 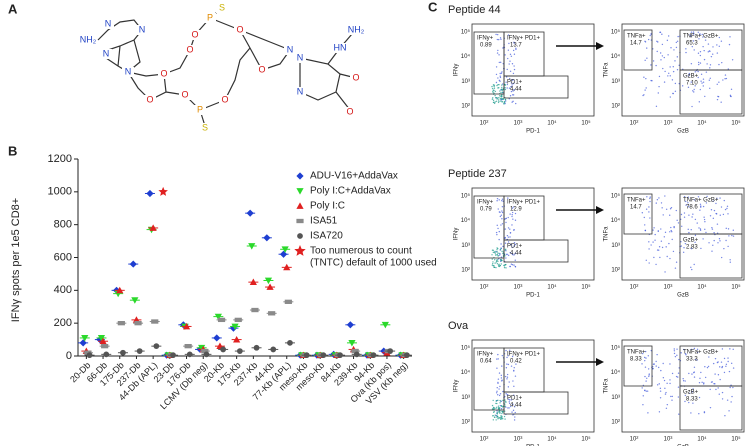 What do you see at coordinates (691, 241) in the screenshot?
I see `gate-name: GzB+` at bounding box center [691, 241].